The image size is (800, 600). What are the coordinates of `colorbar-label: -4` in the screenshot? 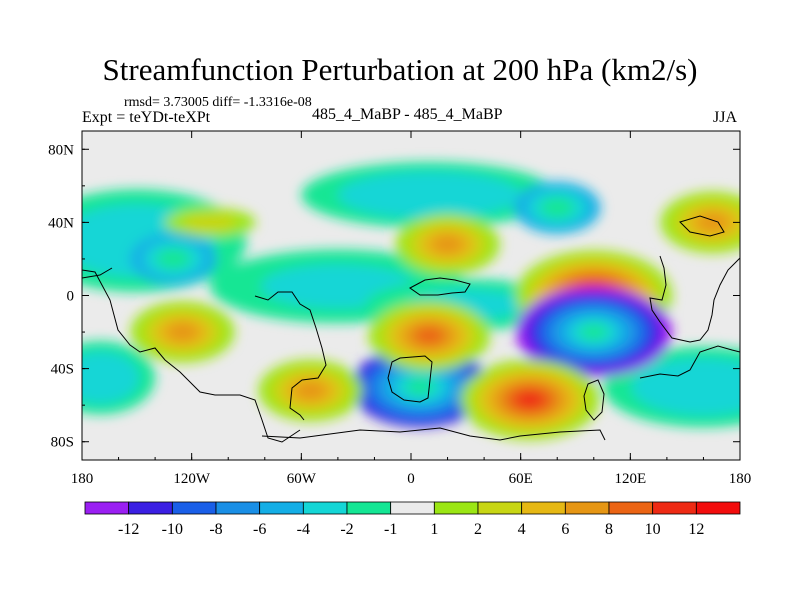 It's located at (303, 529).